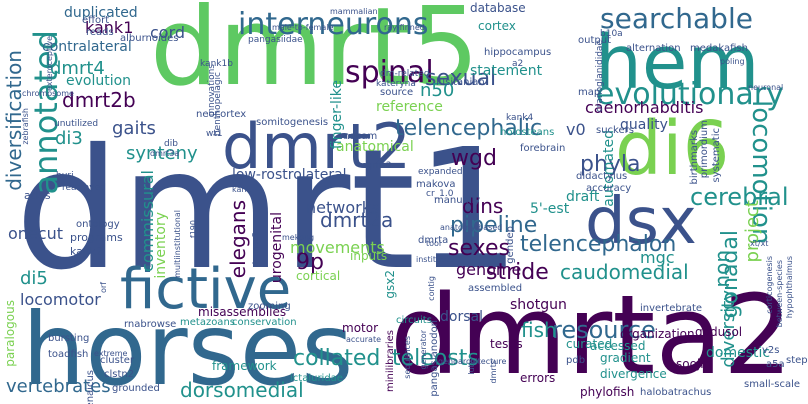  I want to click on cloud-word: fish, so click(539, 330).